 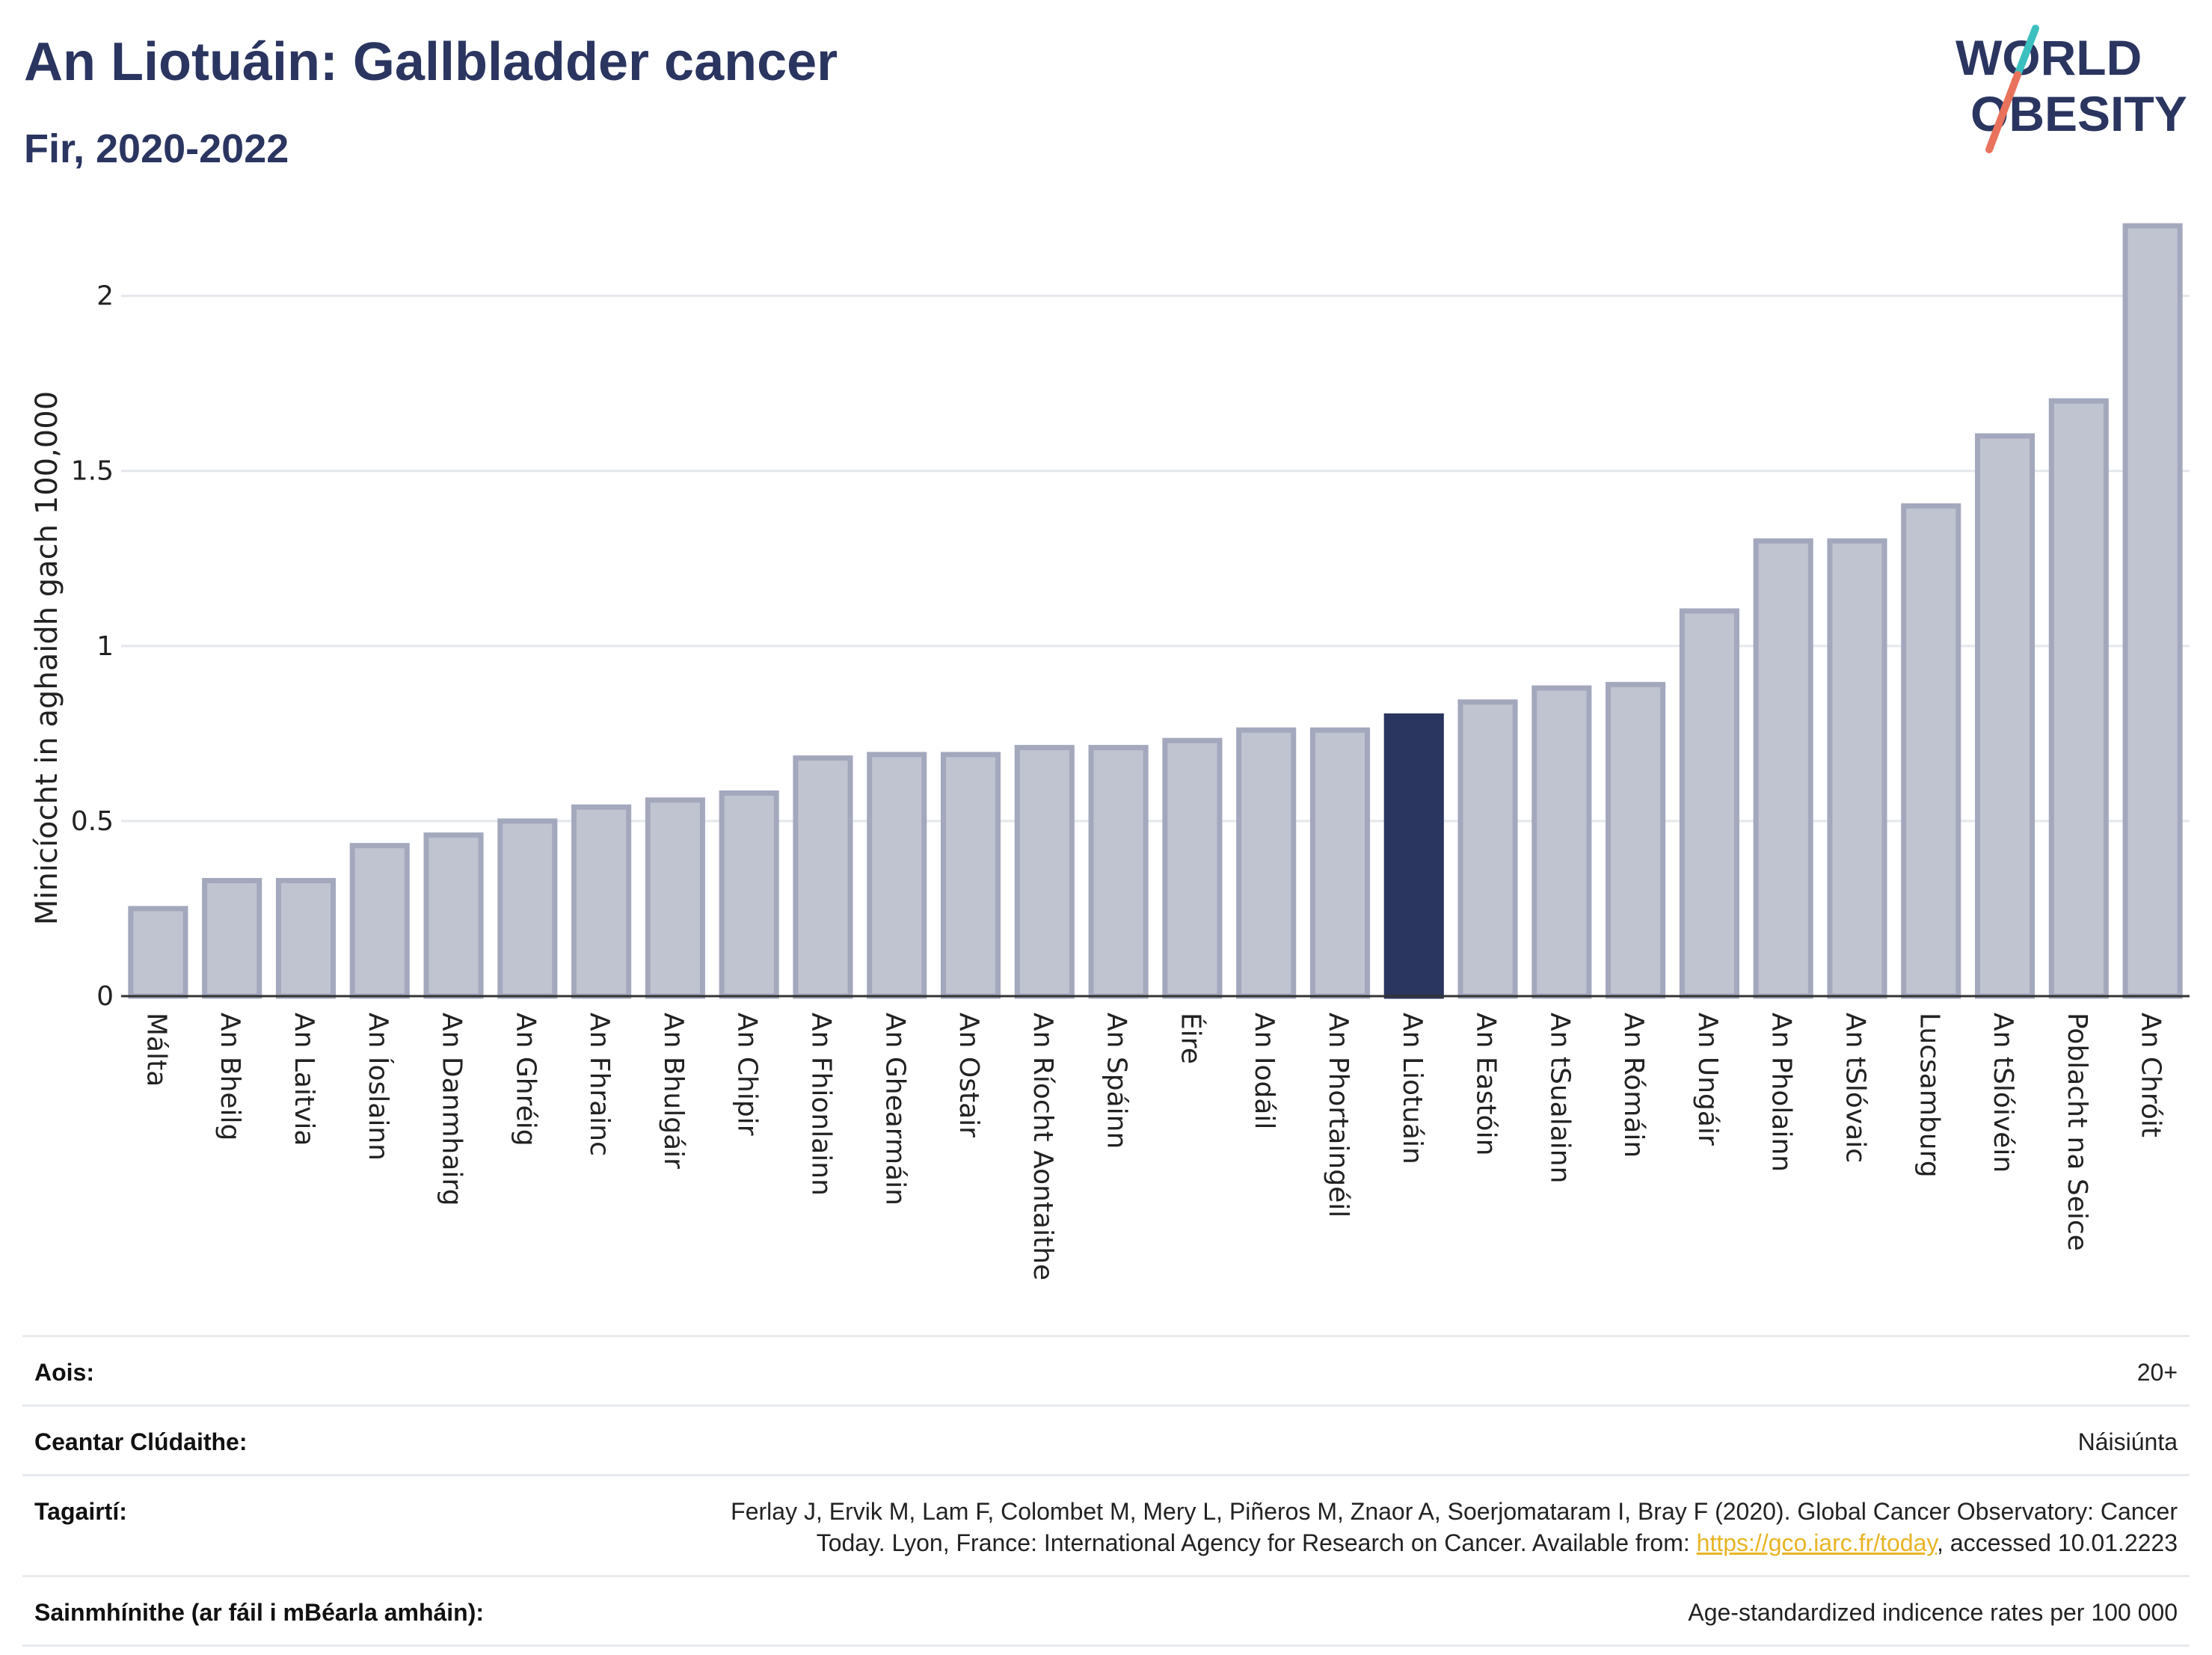 What do you see at coordinates (452, 1109) in the screenshot?
I see `x-category-label: An Danmhairg` at bounding box center [452, 1109].